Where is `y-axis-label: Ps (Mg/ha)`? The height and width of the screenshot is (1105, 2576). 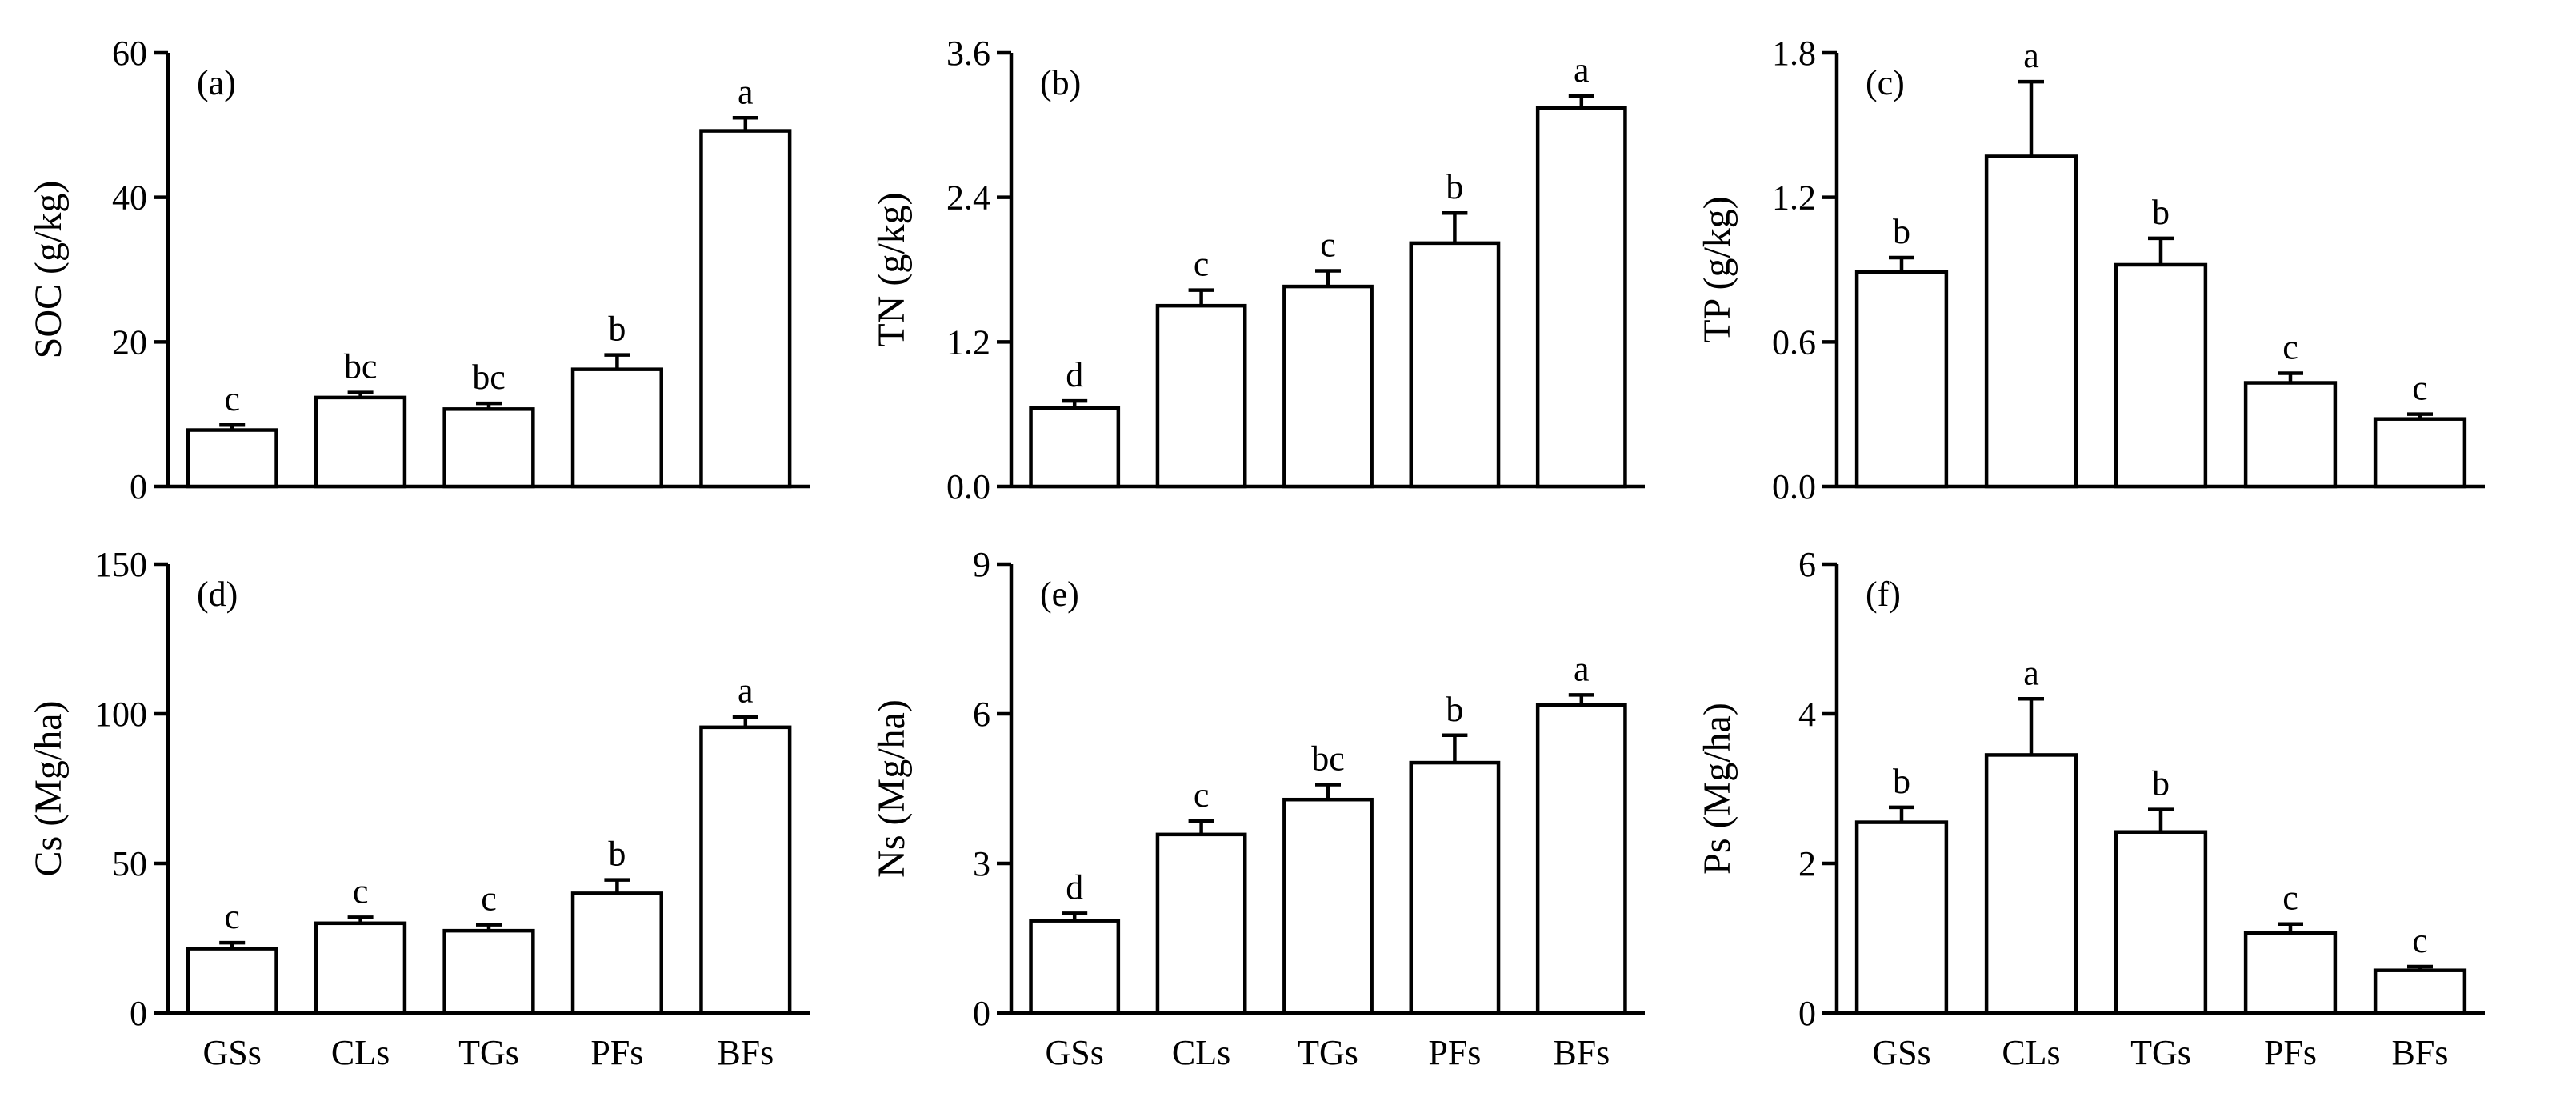 y-axis-label: Ps (Mg/ha) is located at coordinates (1717, 789).